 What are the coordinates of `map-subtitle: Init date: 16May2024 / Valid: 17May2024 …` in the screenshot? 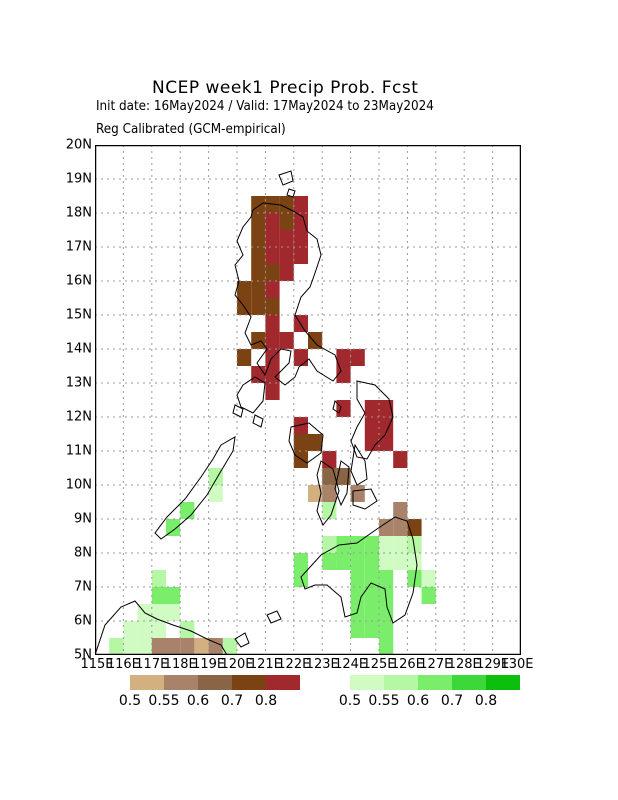 It's located at (265, 106).